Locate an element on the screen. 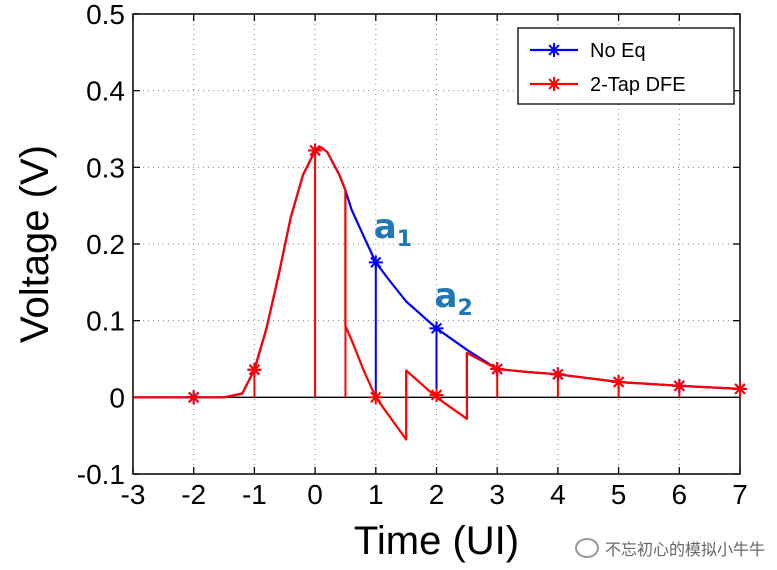  x-tick-label: 3 is located at coordinates (497, 494).